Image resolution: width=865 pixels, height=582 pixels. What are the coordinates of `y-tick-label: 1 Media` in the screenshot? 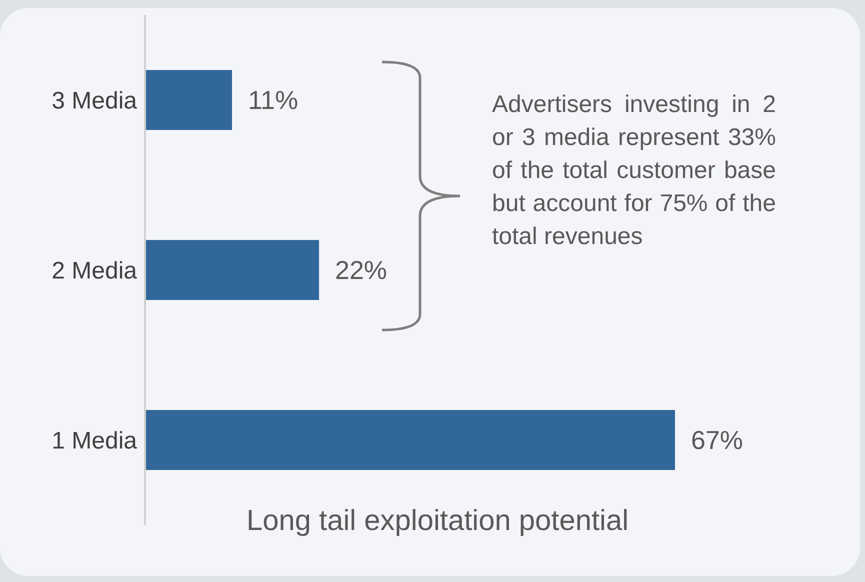 It's located at (95, 441).